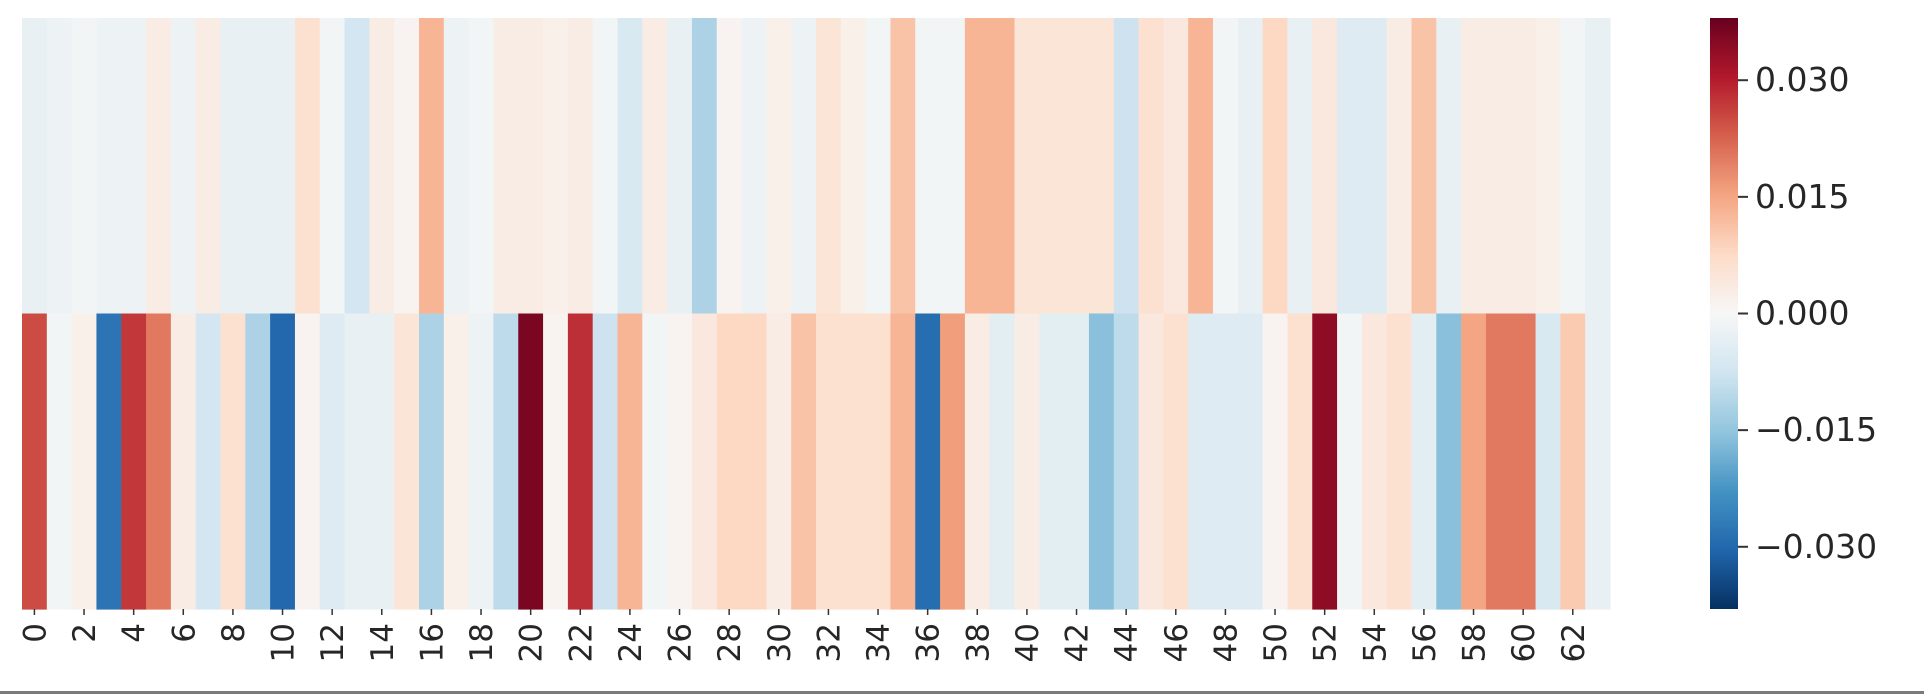  What do you see at coordinates (1816, 546) in the screenshot?
I see `colorbar-tick-label: −0.030` at bounding box center [1816, 546].